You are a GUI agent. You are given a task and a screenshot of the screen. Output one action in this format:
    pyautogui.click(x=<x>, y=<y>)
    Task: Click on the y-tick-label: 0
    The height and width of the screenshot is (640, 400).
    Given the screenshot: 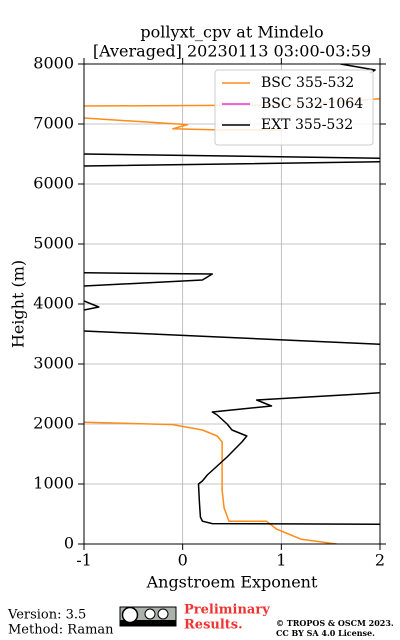 What is the action you would take?
    pyautogui.click(x=69, y=543)
    